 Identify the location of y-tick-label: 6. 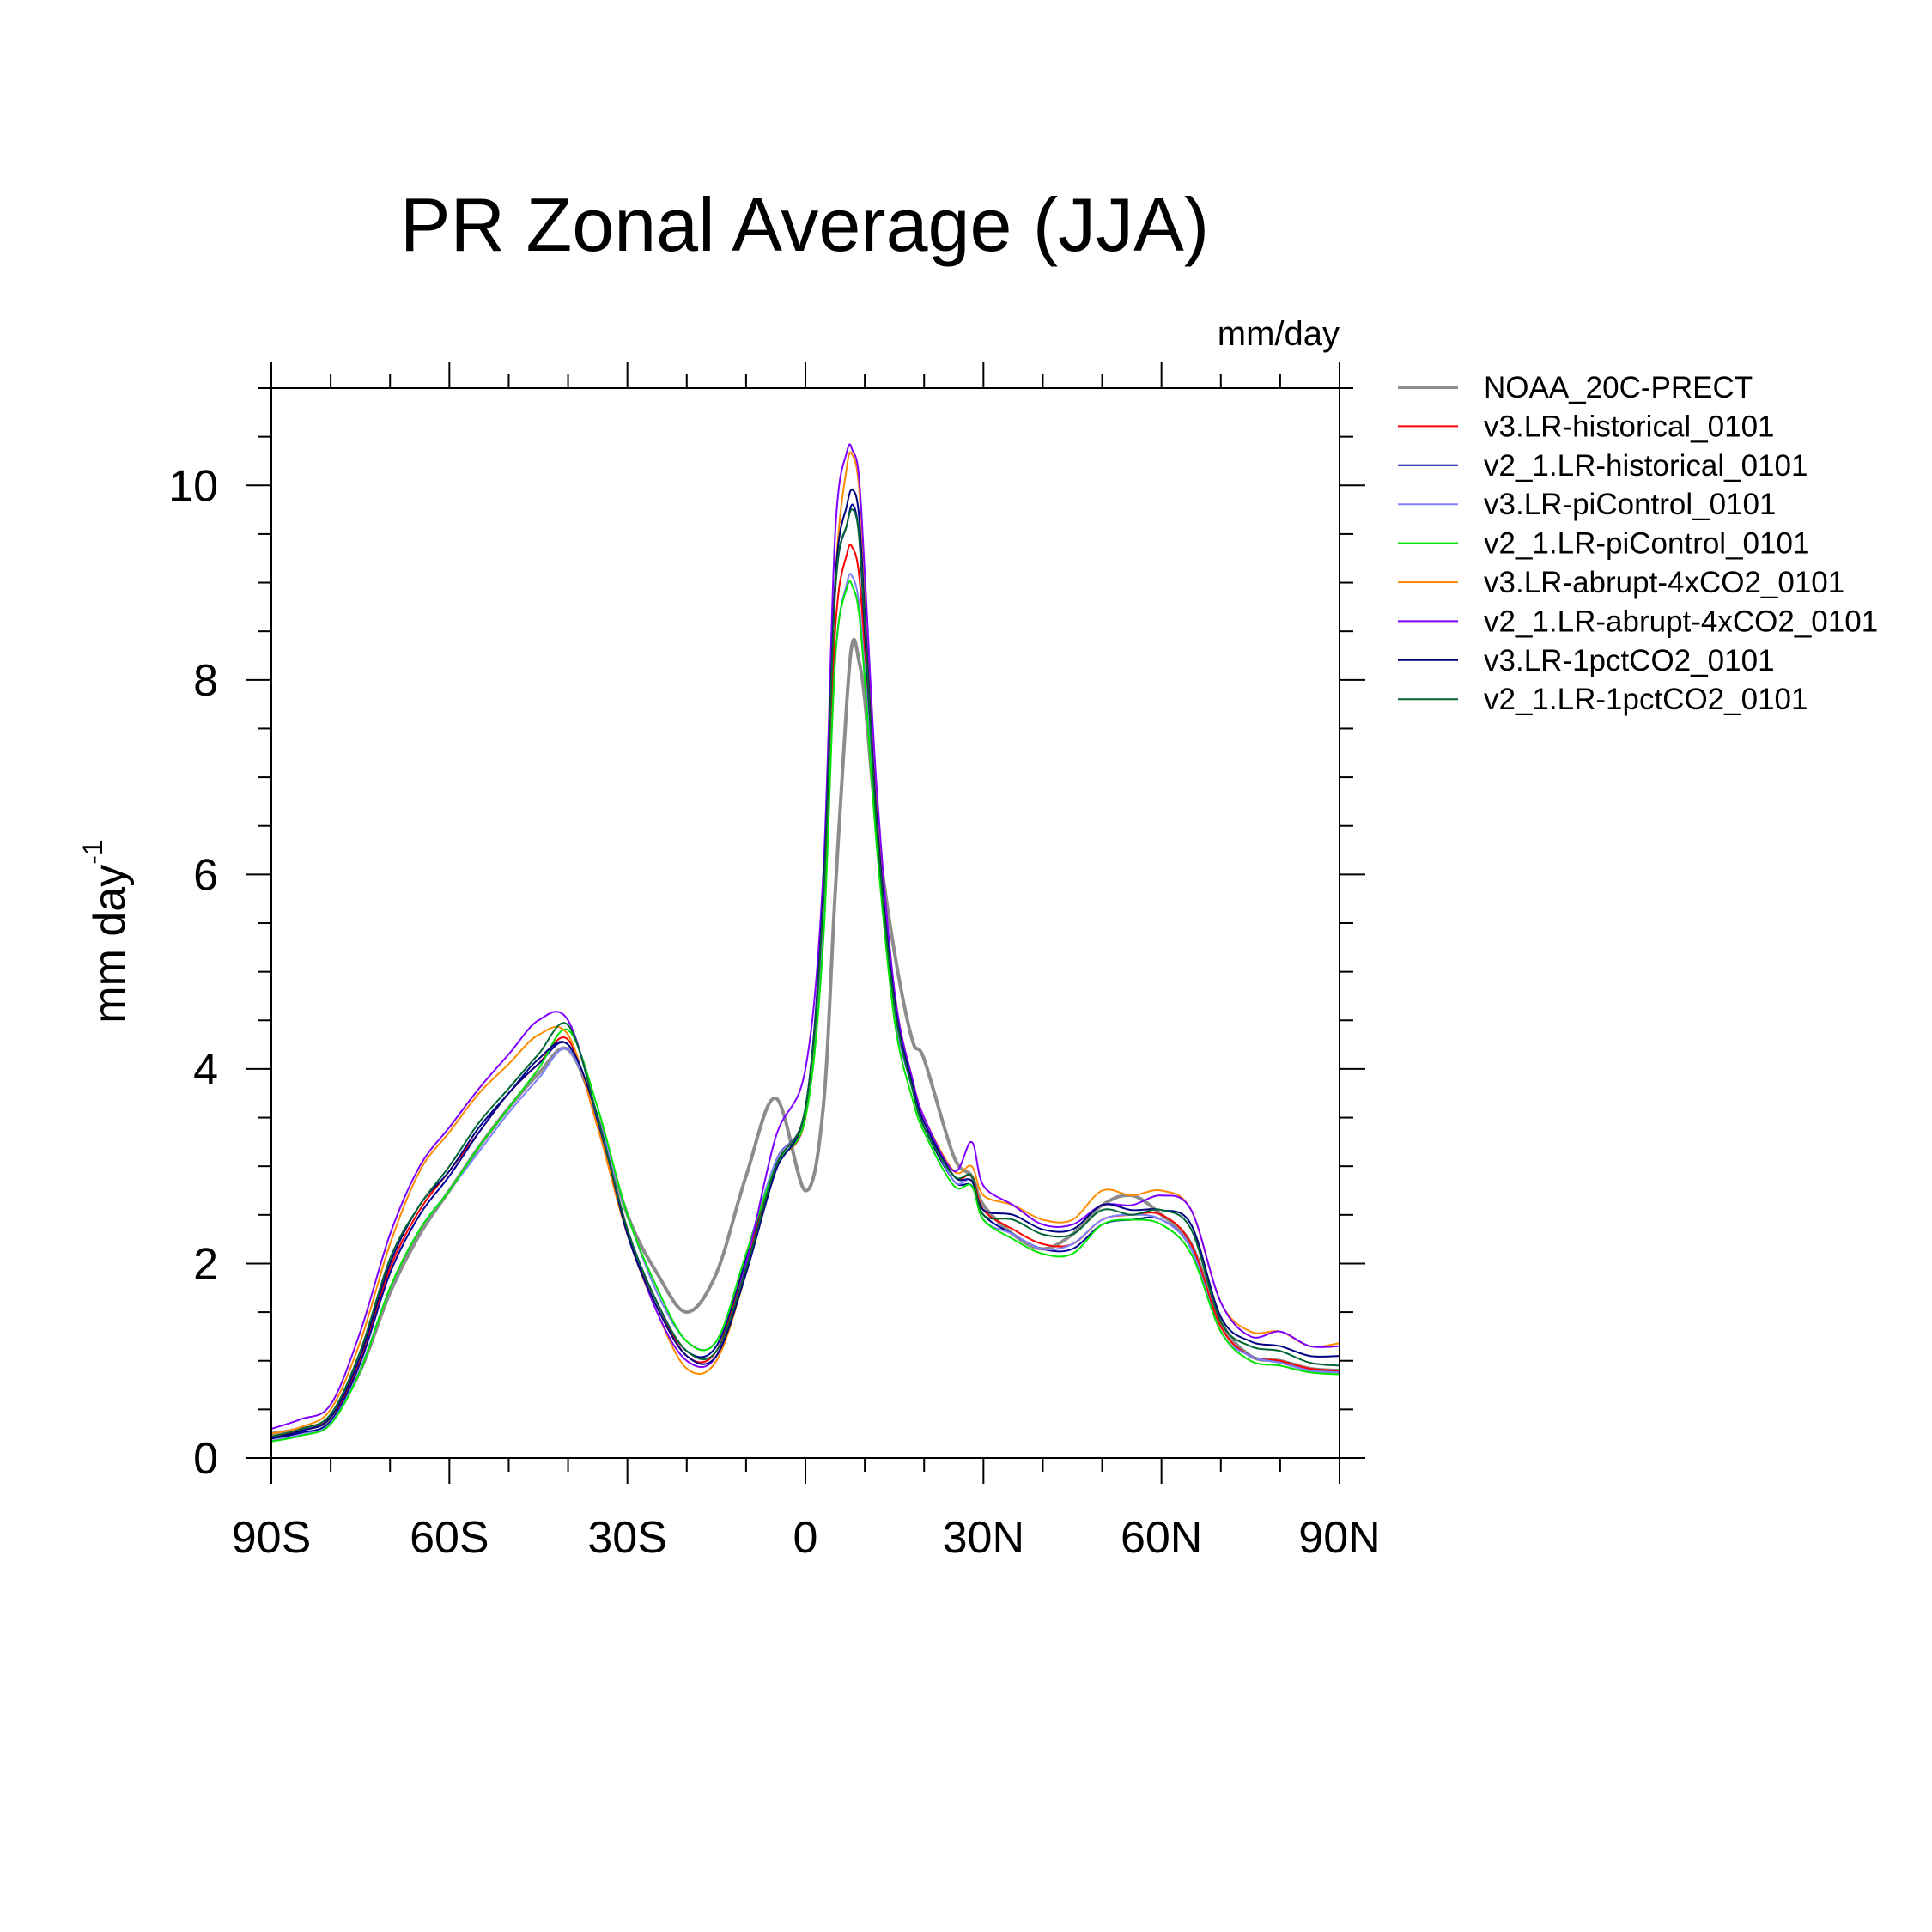
(206, 875).